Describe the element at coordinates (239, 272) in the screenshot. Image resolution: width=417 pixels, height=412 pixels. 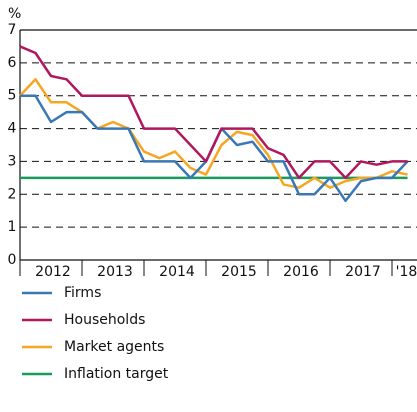
I see `x-tick-label: 2015` at that location.